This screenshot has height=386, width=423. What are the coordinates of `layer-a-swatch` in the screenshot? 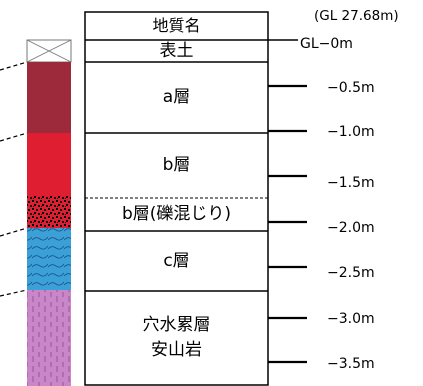 It's located at (49, 97).